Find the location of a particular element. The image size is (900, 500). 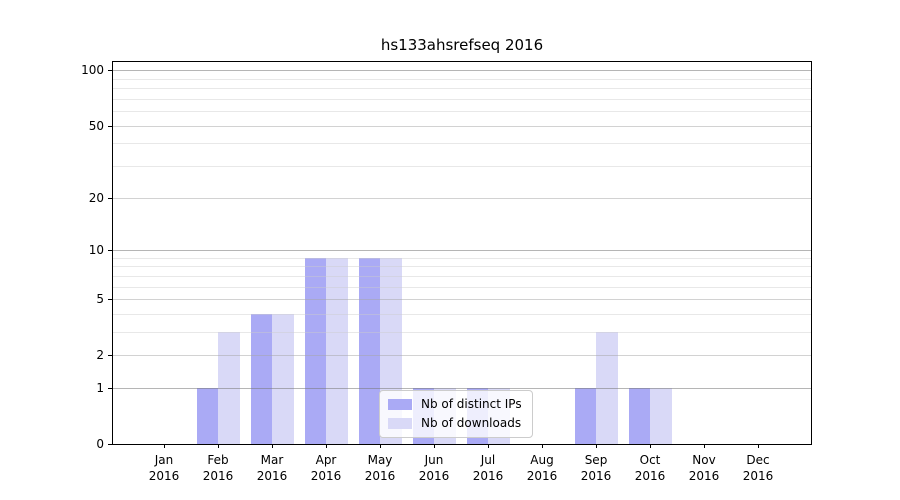

x-tick-label-nov: Nov 2016 is located at coordinates (704, 468).